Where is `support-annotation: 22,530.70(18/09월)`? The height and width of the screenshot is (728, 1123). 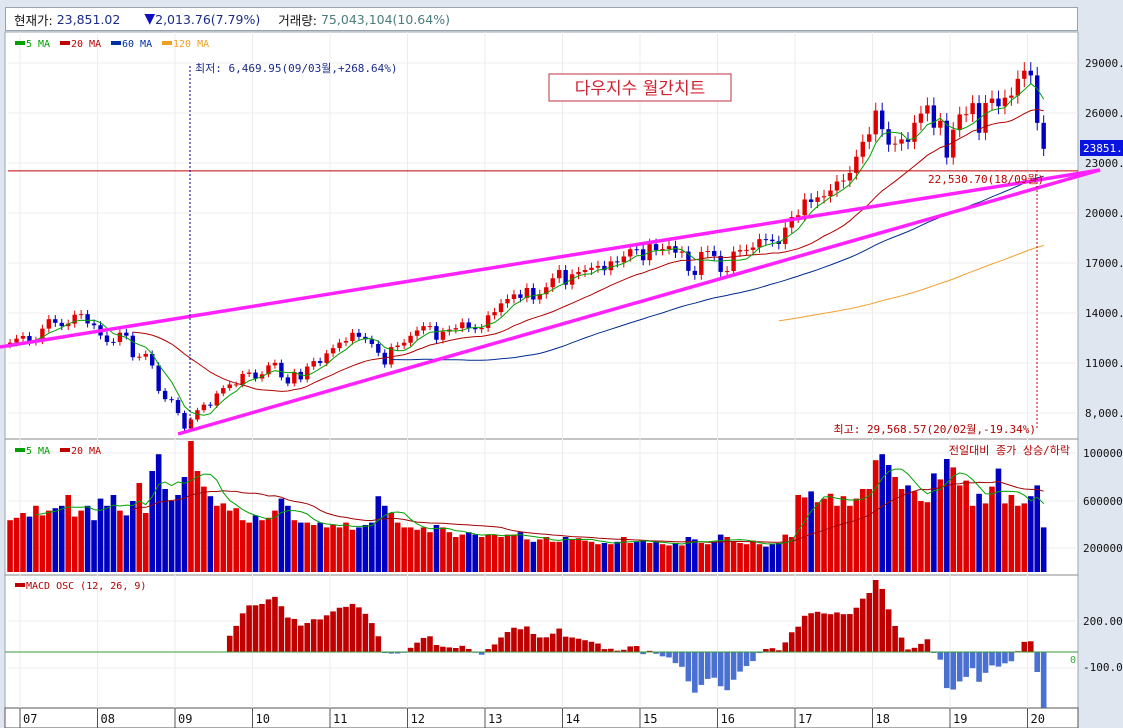
support-annotation: 22,530.70(18/09월) is located at coordinates (986, 179).